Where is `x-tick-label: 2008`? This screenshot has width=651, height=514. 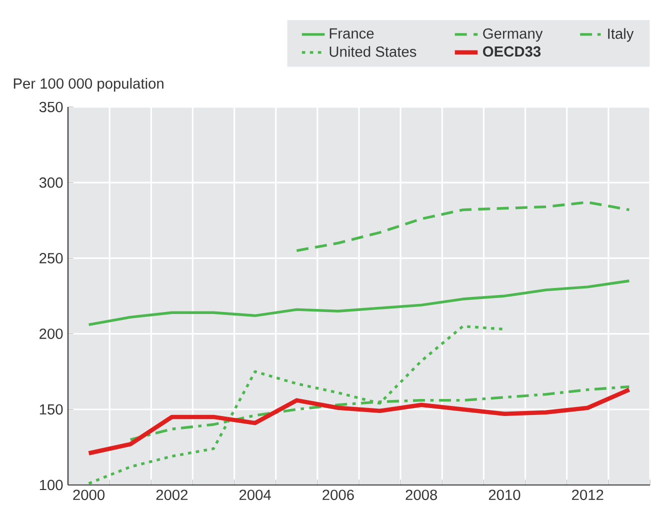 x-tick-label: 2008 is located at coordinates (422, 495).